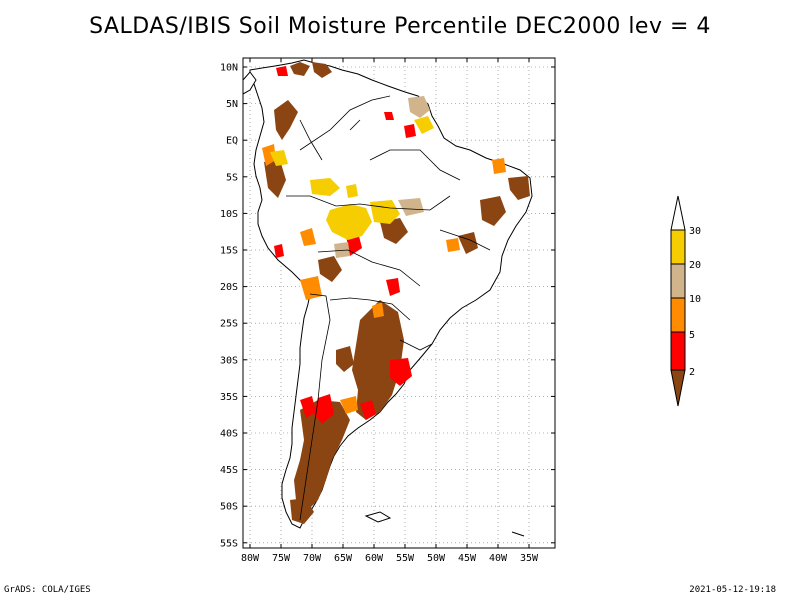 Image resolution: width=800 pixels, height=600 pixels. Describe the element at coordinates (232, 141) in the screenshot. I see `lat-label: EQ` at that location.